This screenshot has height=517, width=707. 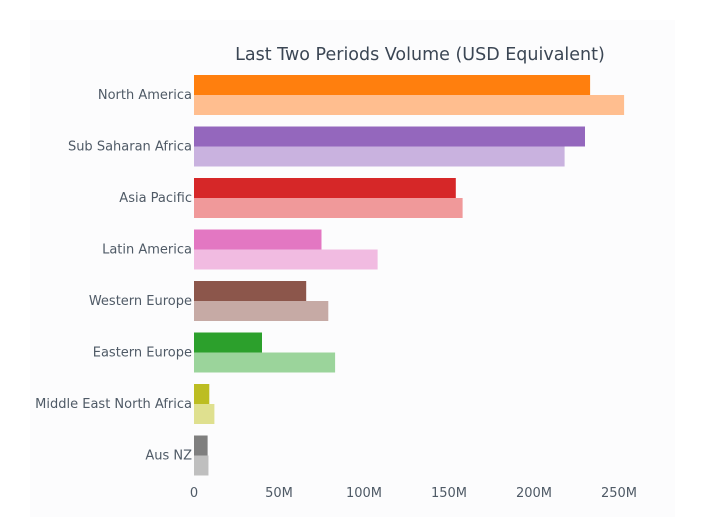 What do you see at coordinates (140, 301) in the screenshot?
I see `category-label: Western Europe` at bounding box center [140, 301].